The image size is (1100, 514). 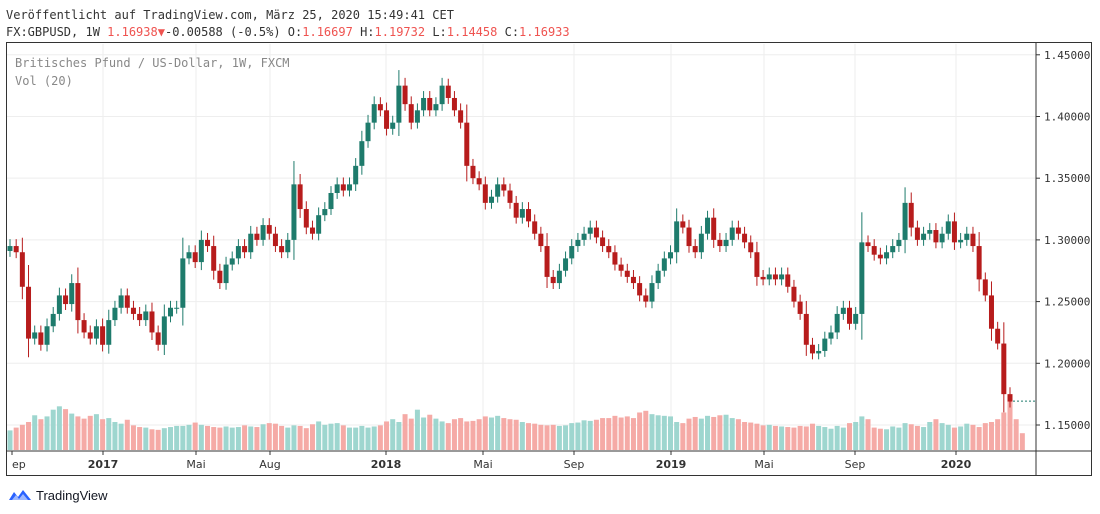 I want to click on high-label: H:, so click(x=367, y=32).